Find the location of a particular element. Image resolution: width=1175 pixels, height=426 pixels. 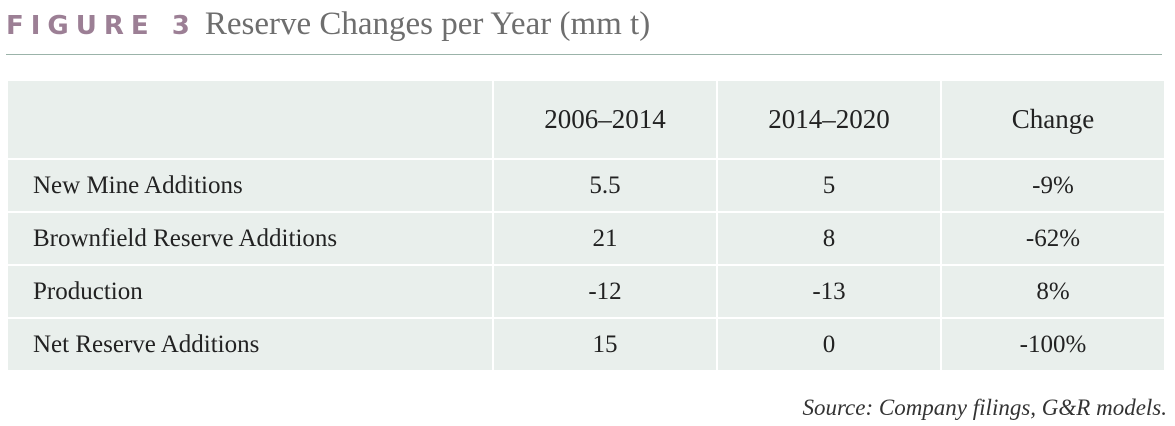

column-header: 2014–2020 is located at coordinates (829, 120).